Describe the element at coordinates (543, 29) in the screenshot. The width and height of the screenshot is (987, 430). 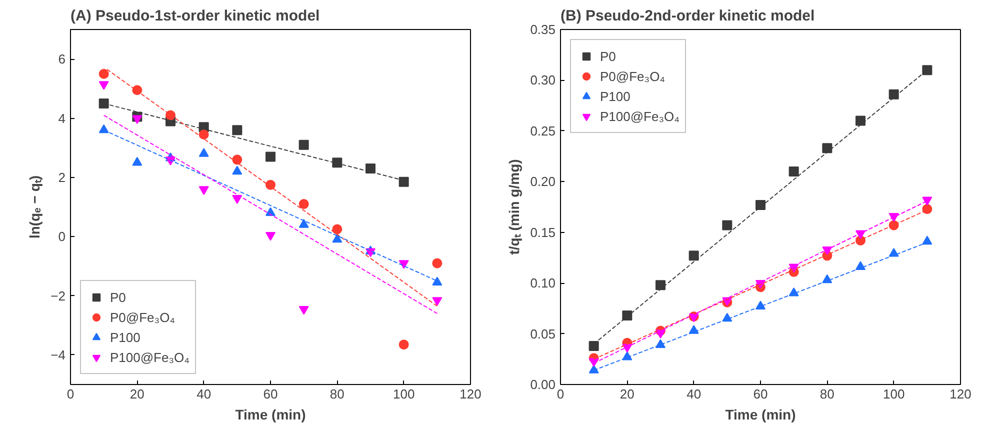
I see `y-tick-label: 0.35` at that location.